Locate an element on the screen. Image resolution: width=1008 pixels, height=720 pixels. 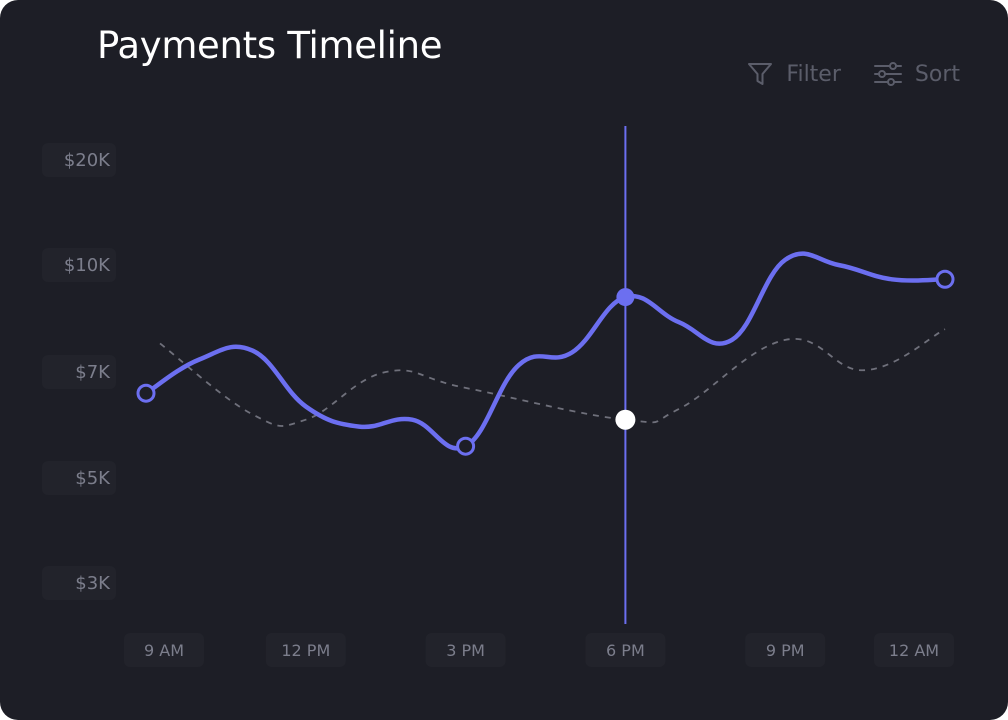
y-tick-label: $5K is located at coordinates (93, 478).